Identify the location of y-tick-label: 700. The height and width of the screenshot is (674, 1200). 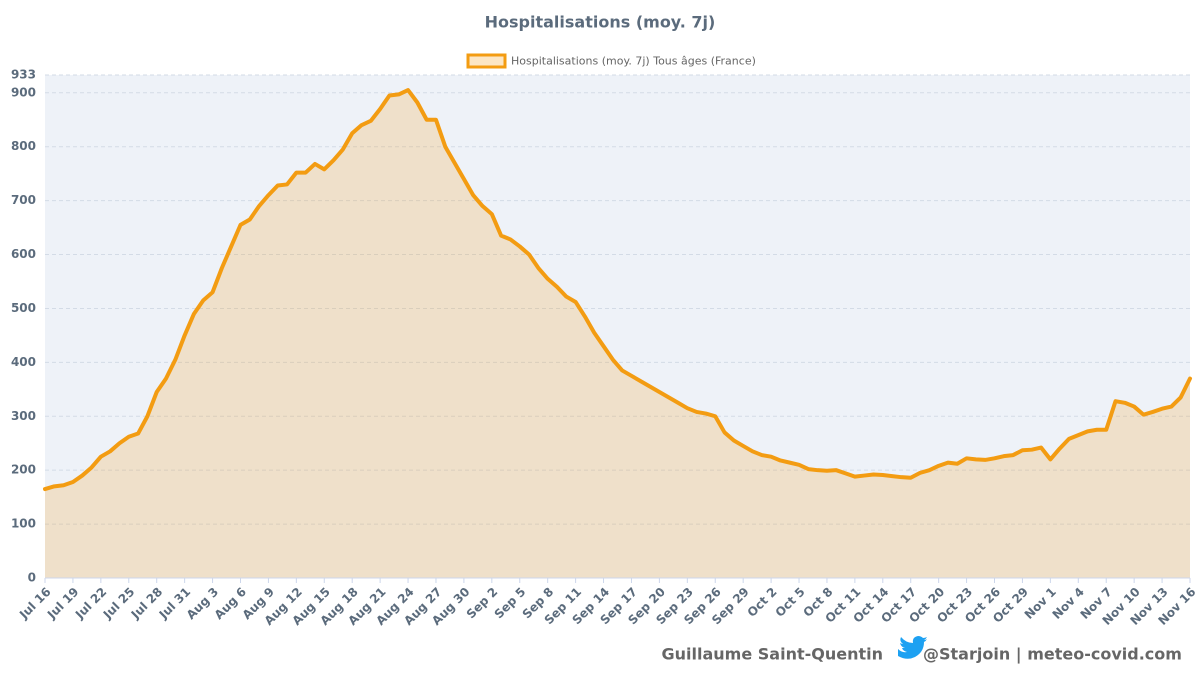
(23, 200).